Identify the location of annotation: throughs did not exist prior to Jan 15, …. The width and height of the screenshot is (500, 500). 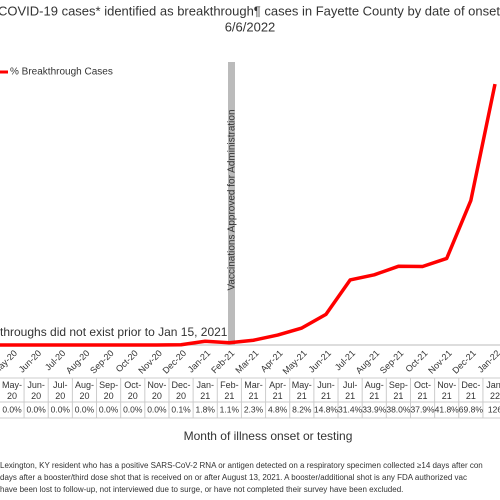
(114, 332).